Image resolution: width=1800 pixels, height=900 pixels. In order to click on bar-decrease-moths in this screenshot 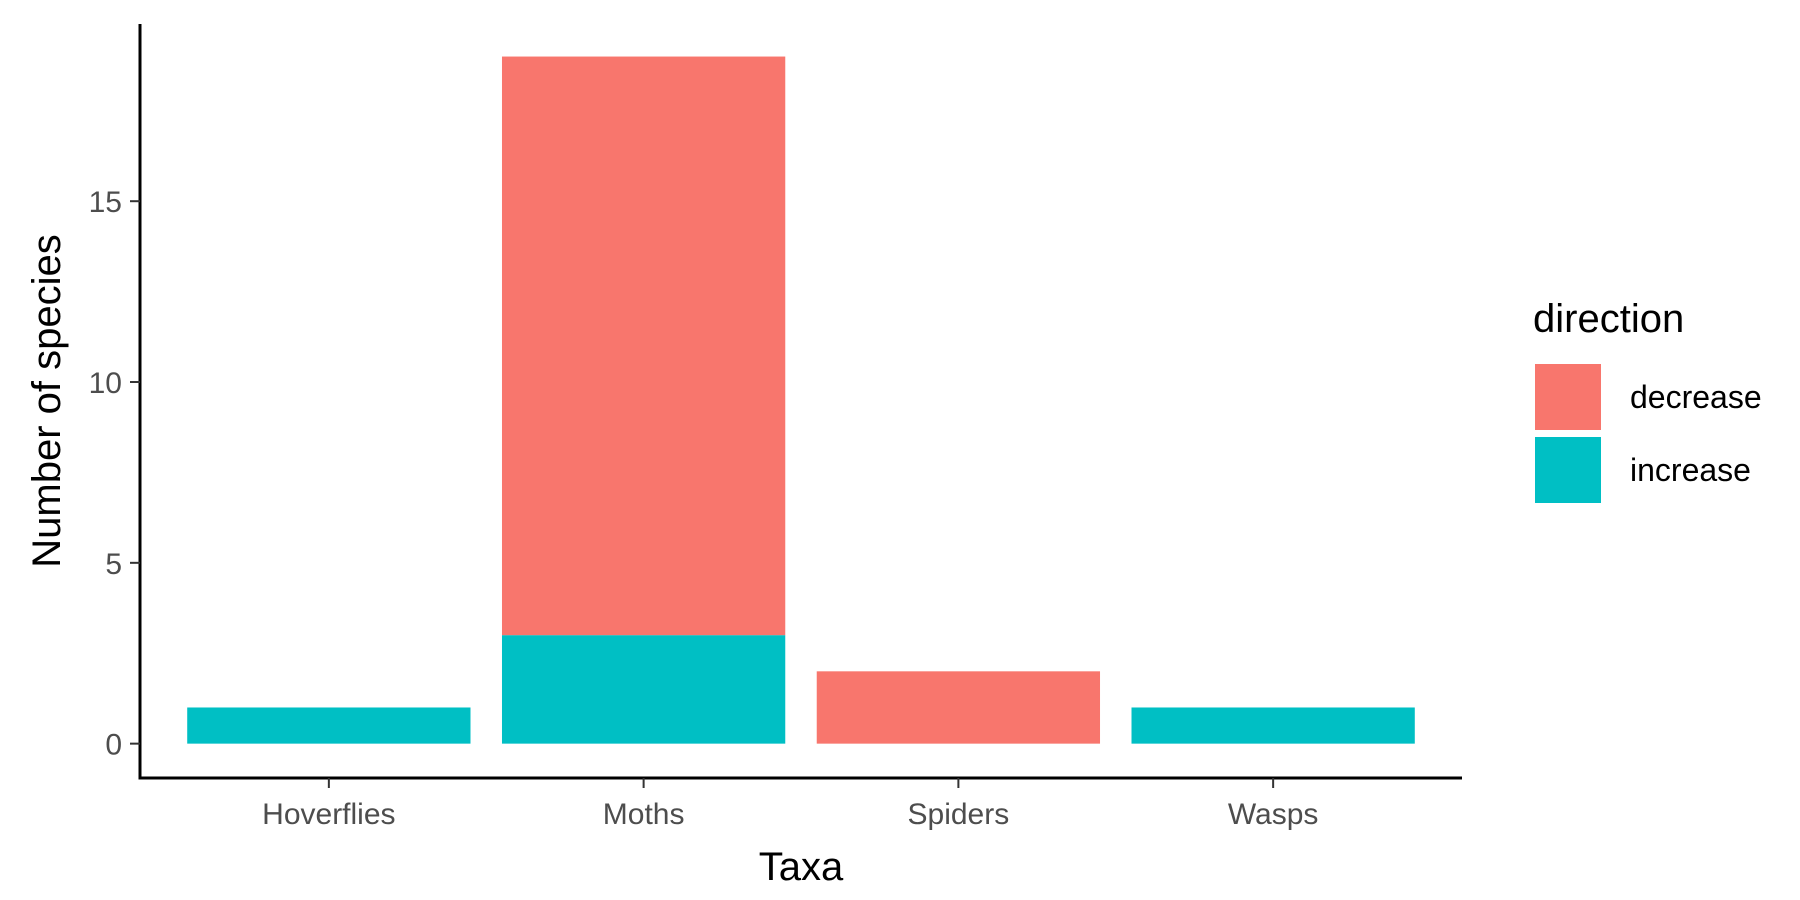, I will do `click(643, 346)`.